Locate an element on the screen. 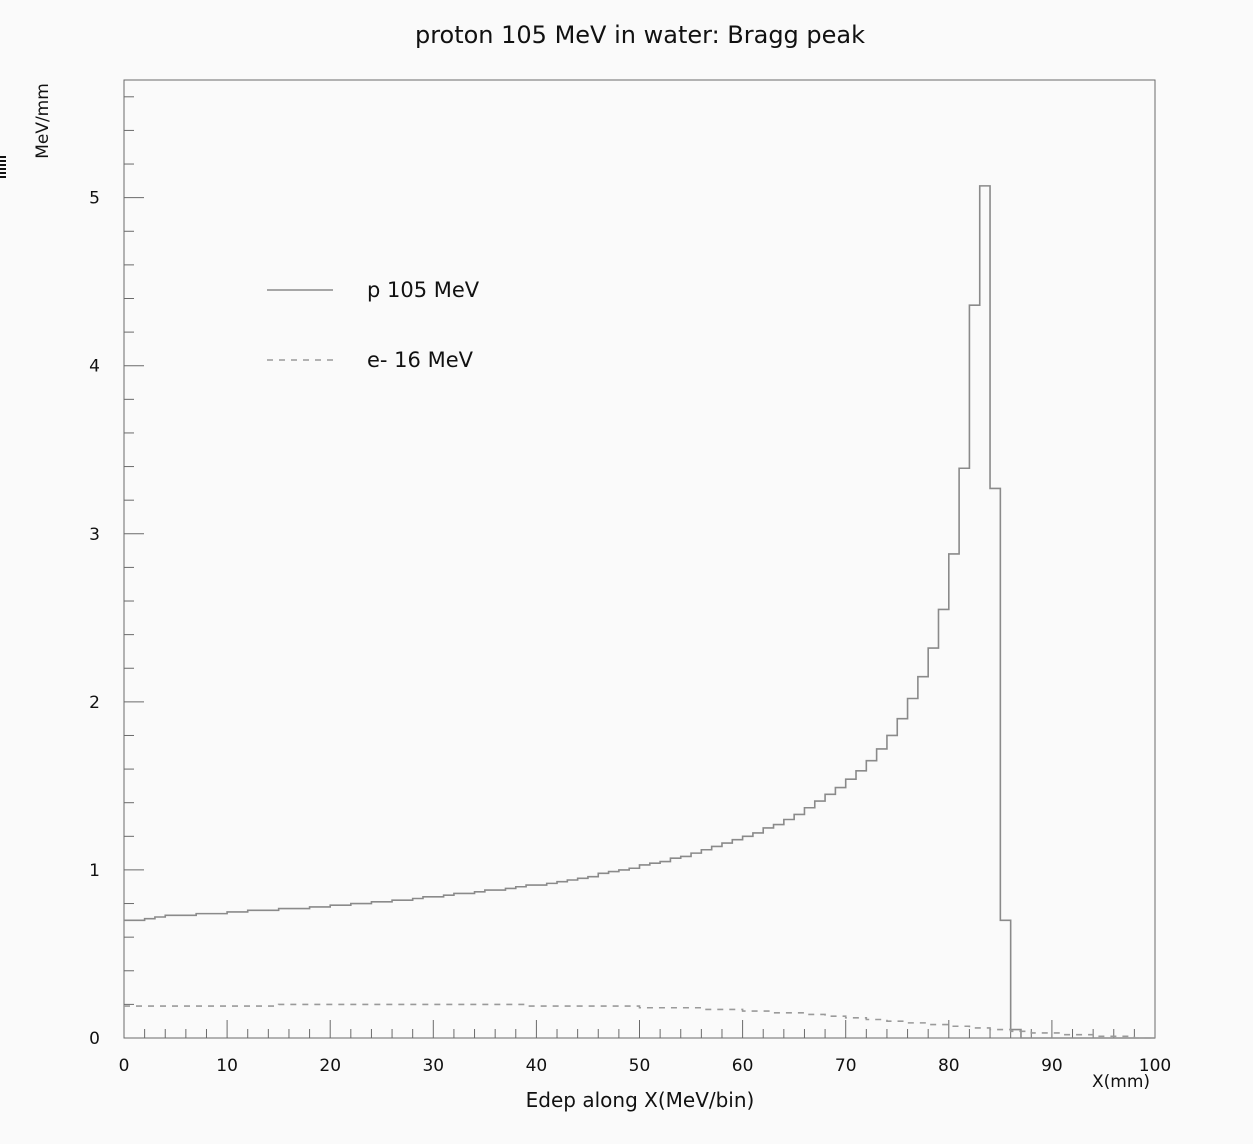 The image size is (1253, 1144). legend-label: p 105 MeV is located at coordinates (423, 290).